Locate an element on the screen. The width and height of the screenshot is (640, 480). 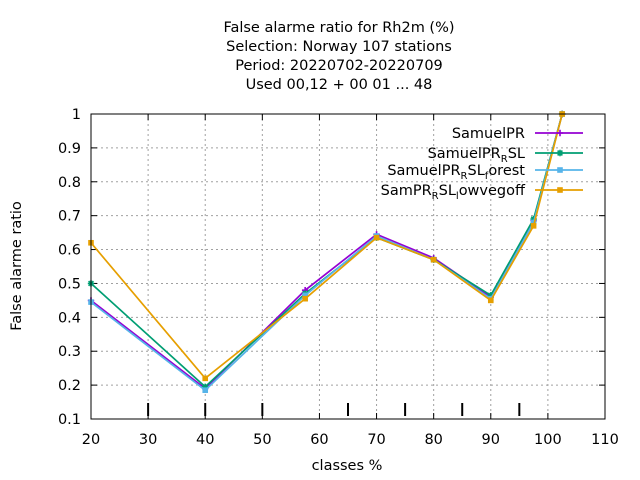
x-axis-label: classes % is located at coordinates (347, 466).